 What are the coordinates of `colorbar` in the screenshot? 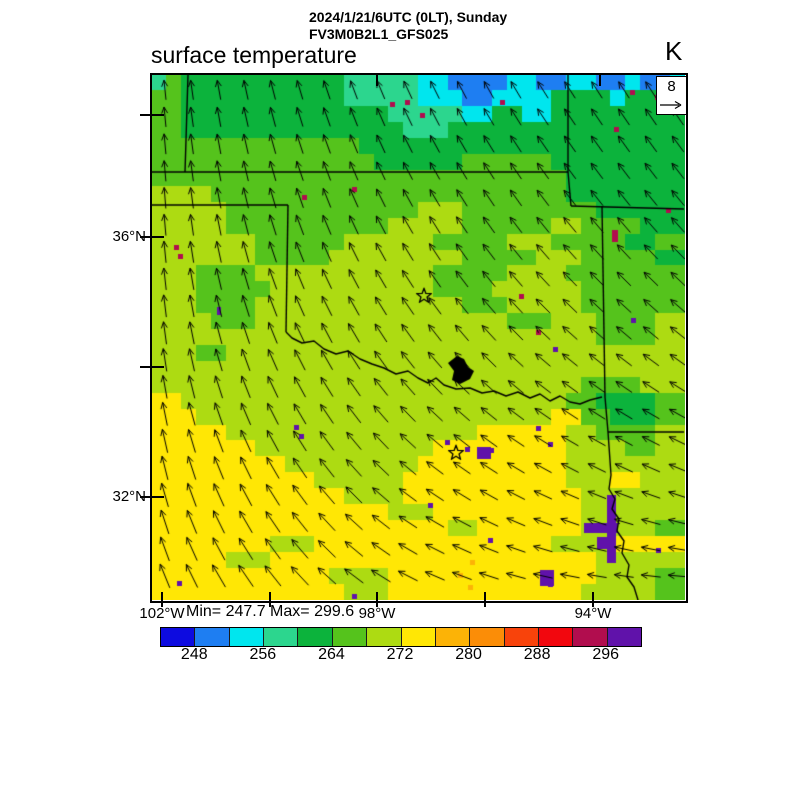 It's located at (401, 637).